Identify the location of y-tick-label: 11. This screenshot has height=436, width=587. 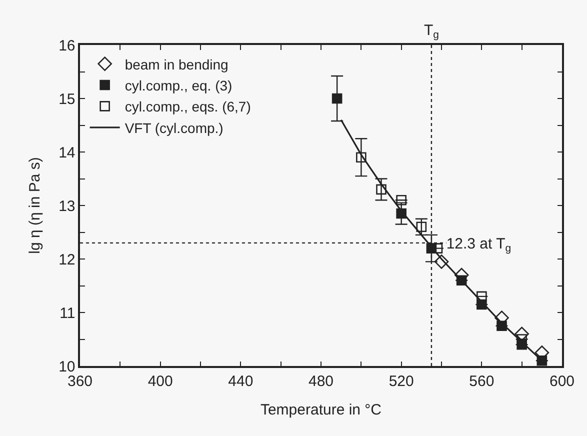
(68, 313).